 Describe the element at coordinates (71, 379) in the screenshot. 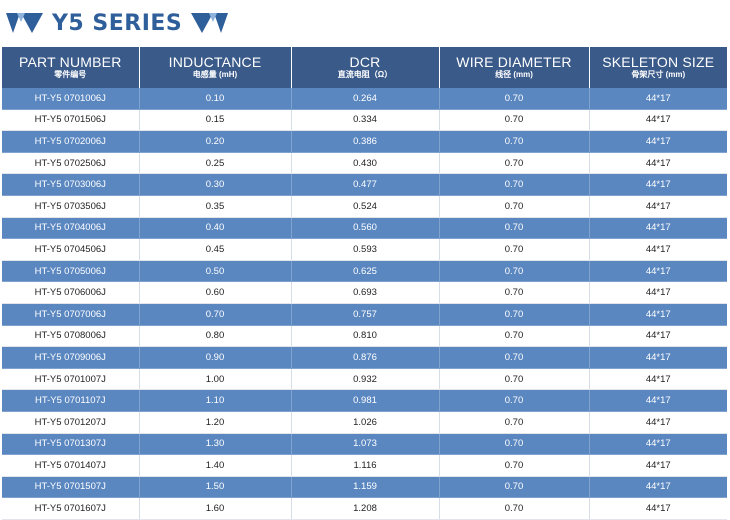

I see `part-number-cell: HT-Y5 0701007J` at that location.